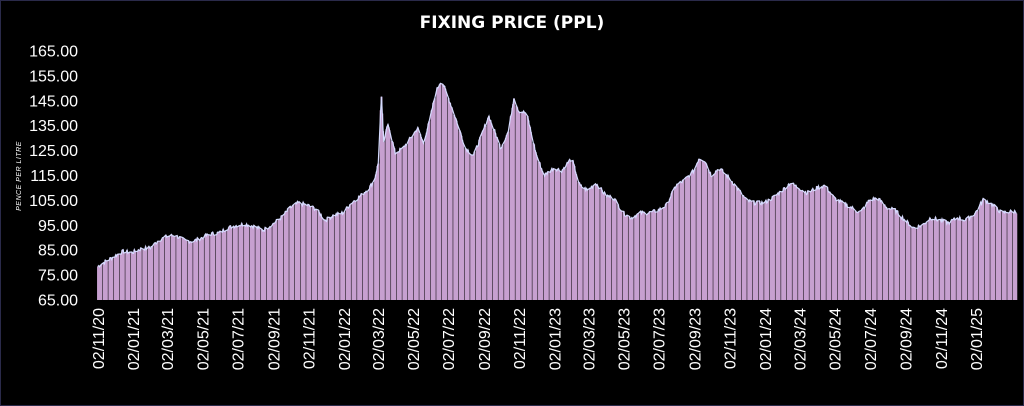 The height and width of the screenshot is (406, 1024). What do you see at coordinates (239, 339) in the screenshot?
I see `x-tick-label: 02/07/21` at bounding box center [239, 339].